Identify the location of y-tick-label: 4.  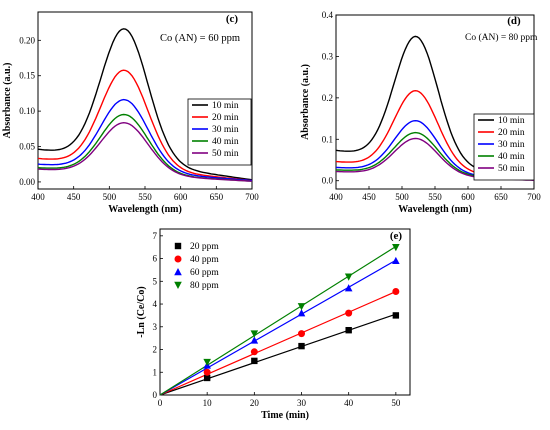
(155, 304).